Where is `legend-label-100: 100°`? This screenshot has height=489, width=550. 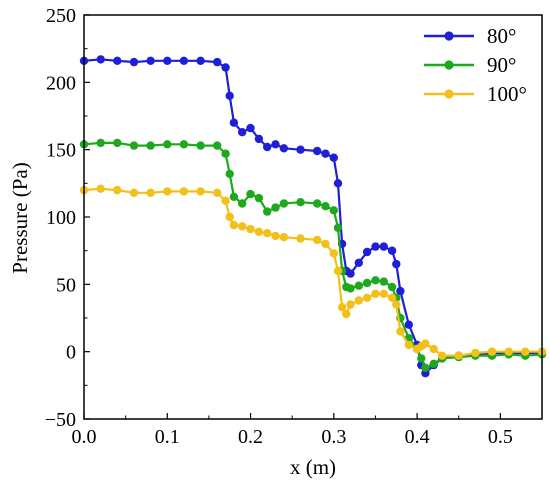
legend-label-100: 100° is located at coordinates (507, 94).